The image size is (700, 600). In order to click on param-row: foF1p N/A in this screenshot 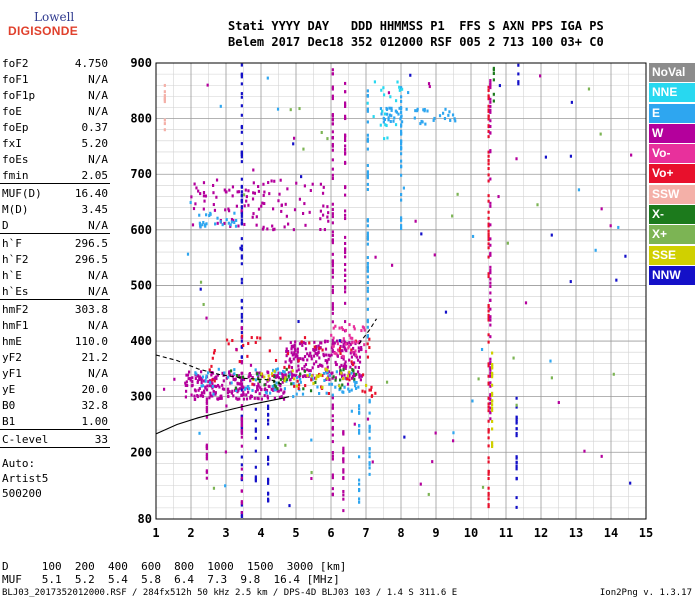, I will do `click(56, 96)`.